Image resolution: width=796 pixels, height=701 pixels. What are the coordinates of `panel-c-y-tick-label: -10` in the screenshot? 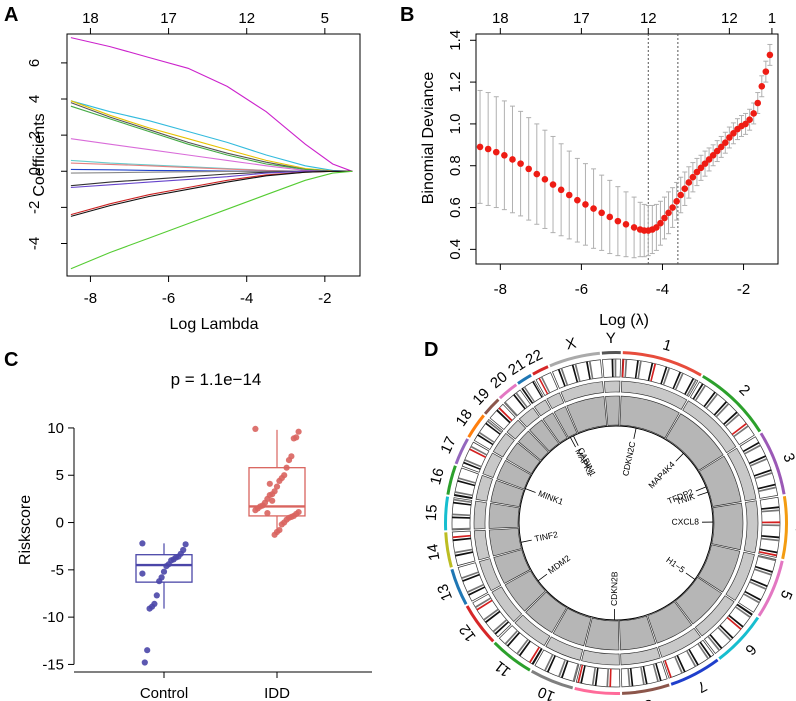 It's located at (53, 617).